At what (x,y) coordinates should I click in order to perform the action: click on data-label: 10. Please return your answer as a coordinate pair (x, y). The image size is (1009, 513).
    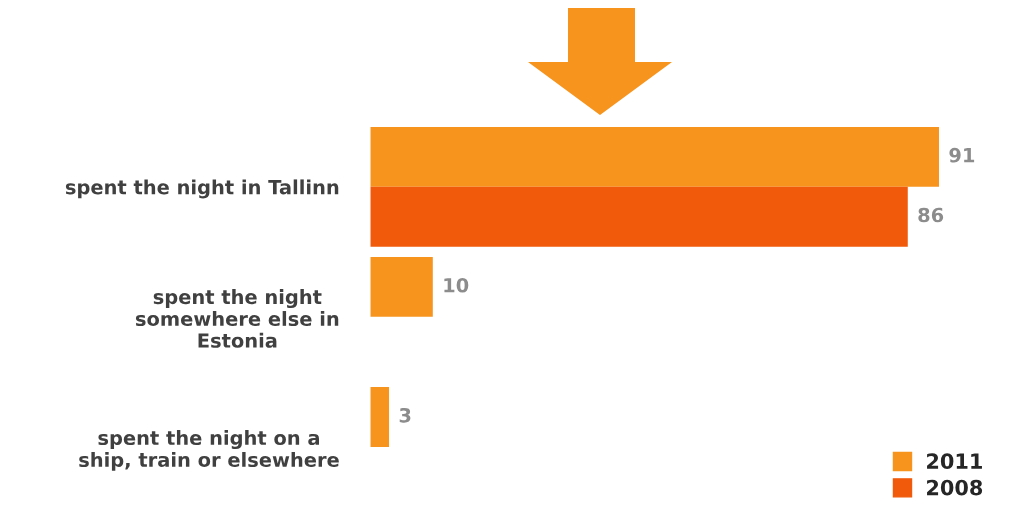
    Looking at the image, I should click on (456, 285).